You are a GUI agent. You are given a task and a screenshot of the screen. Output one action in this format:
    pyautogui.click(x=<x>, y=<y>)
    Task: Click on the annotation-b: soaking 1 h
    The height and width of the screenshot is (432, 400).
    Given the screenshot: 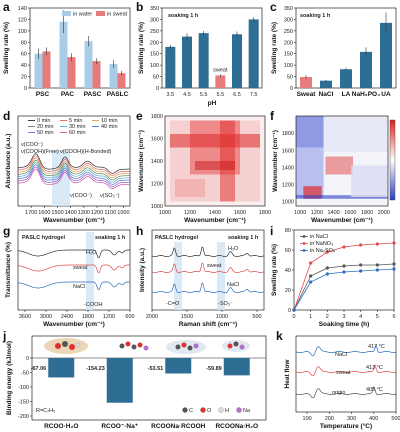 What is the action you would take?
    pyautogui.click(x=183, y=16)
    